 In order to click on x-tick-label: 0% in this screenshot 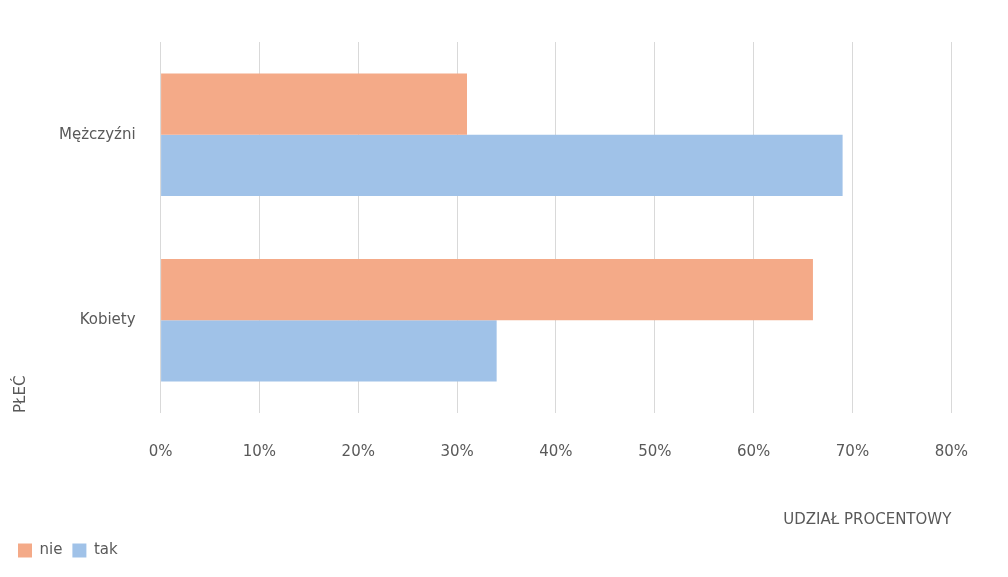, I will do `click(160, 450)`.